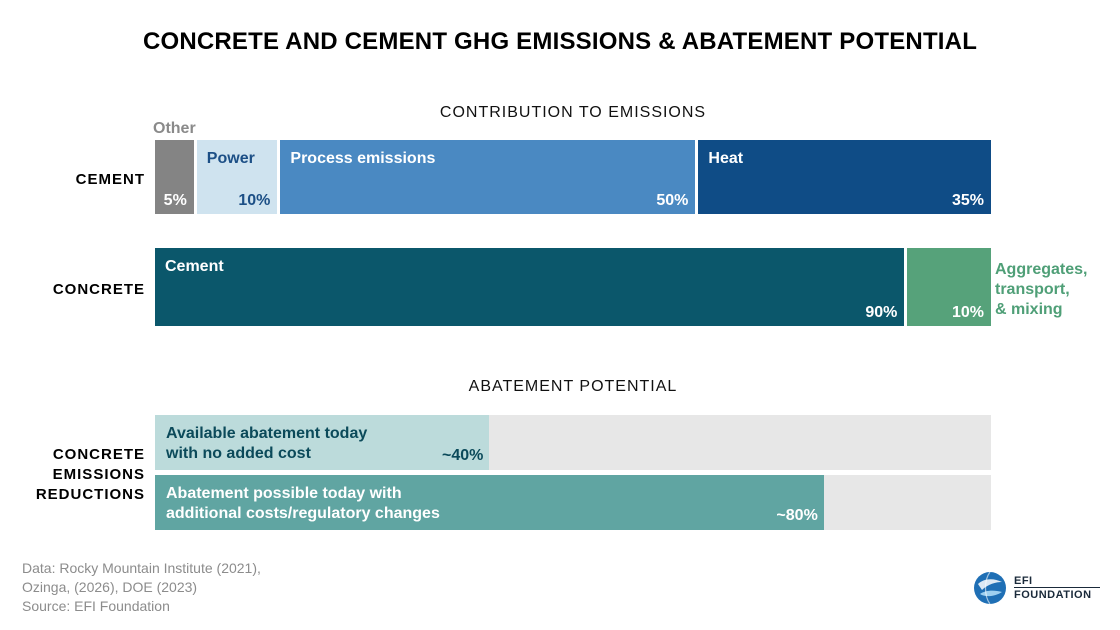  I want to click on cement-segment-power: Power 10%, so click(237, 177).